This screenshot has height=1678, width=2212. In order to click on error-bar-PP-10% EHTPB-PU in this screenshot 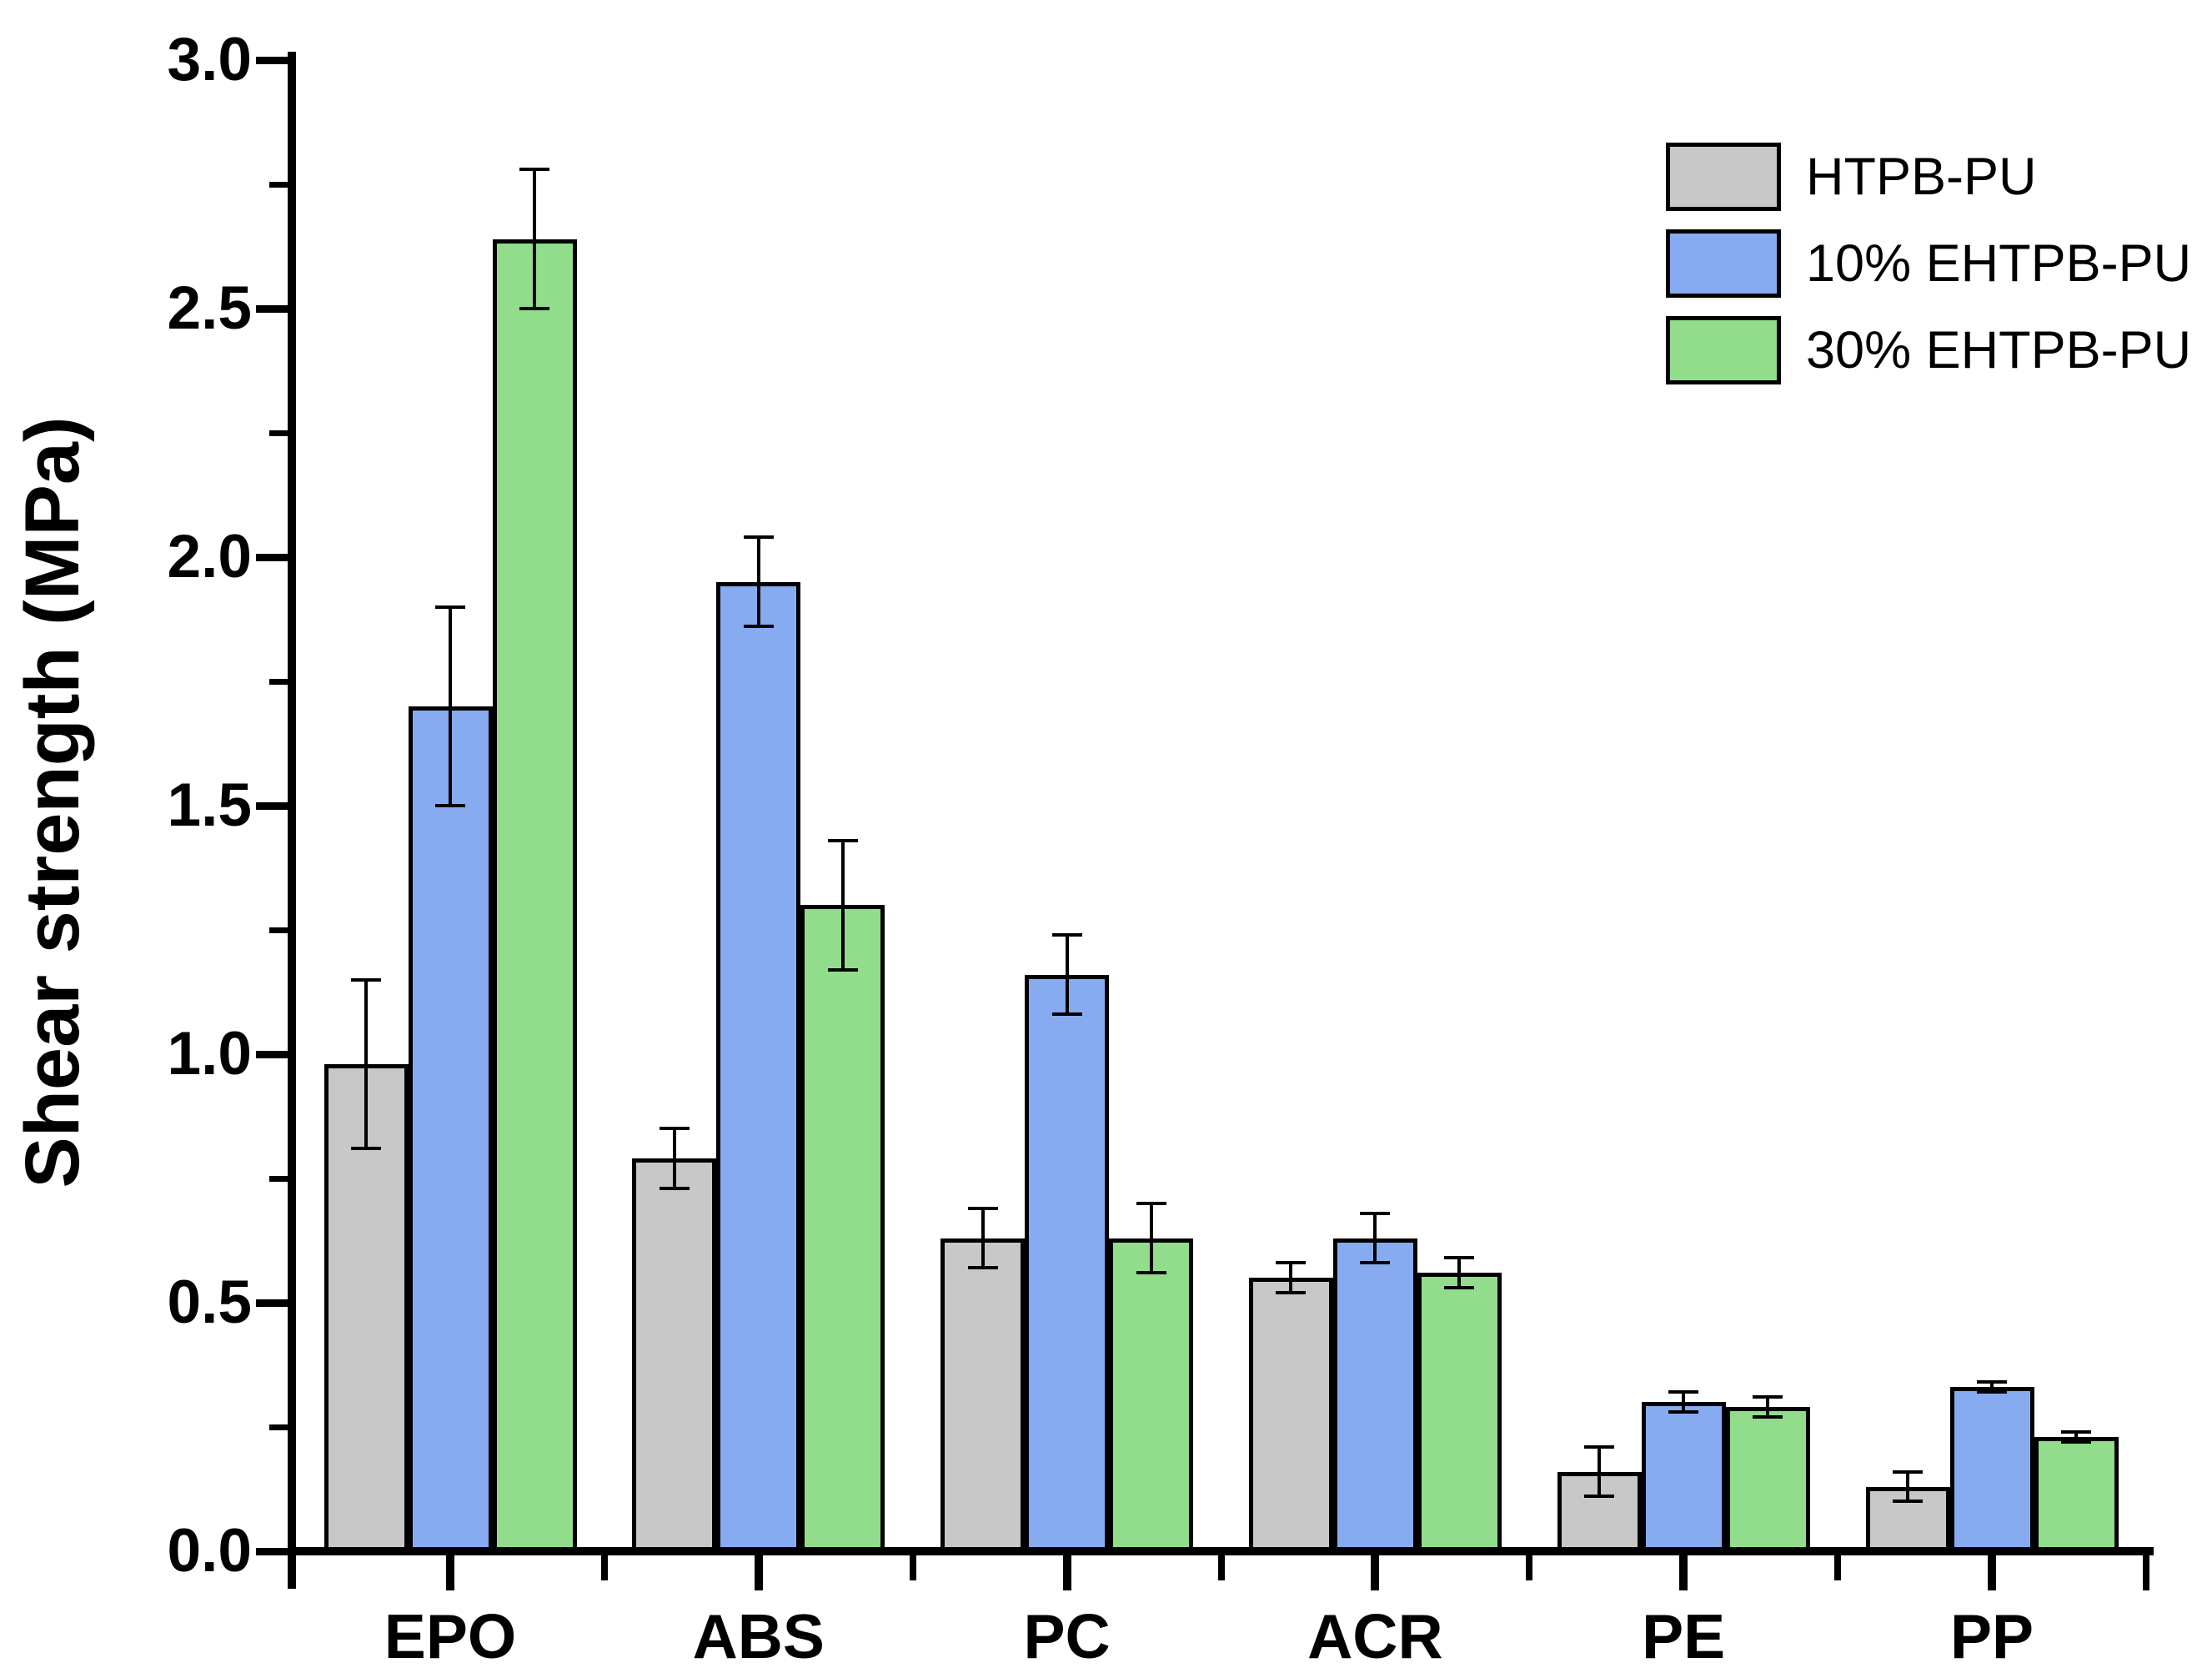, I will do `click(1992, 1387)`.